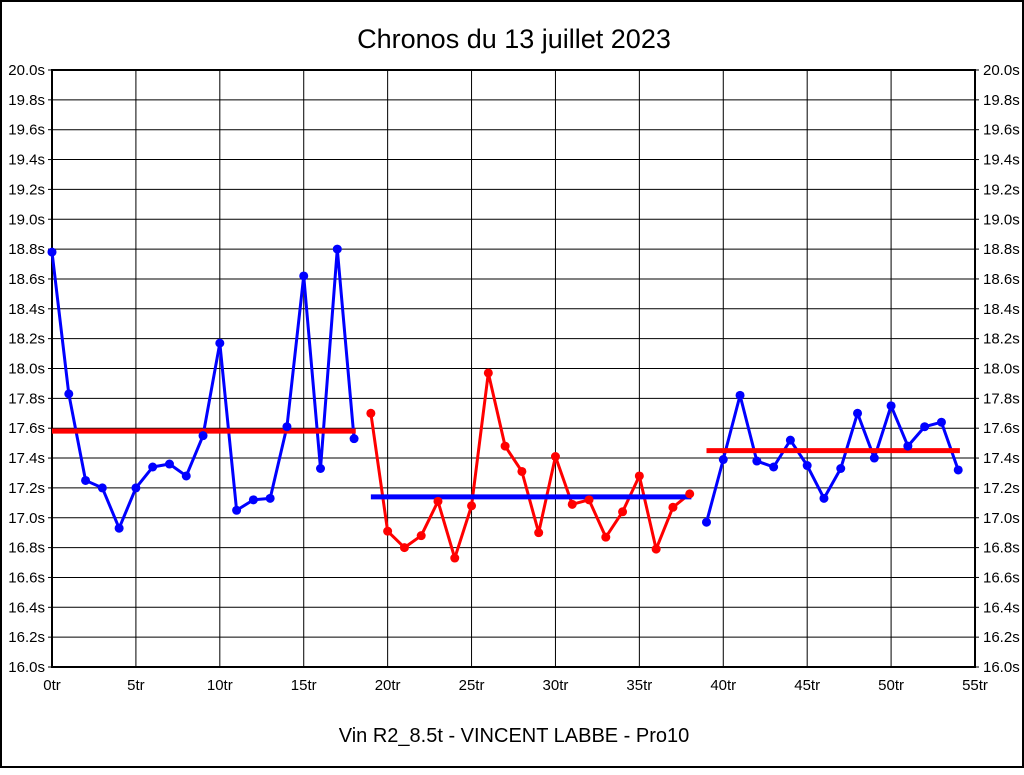 The height and width of the screenshot is (775, 1024). Describe the element at coordinates (26, 458) in the screenshot. I see `y-axis-label-left: 17.4s` at that location.